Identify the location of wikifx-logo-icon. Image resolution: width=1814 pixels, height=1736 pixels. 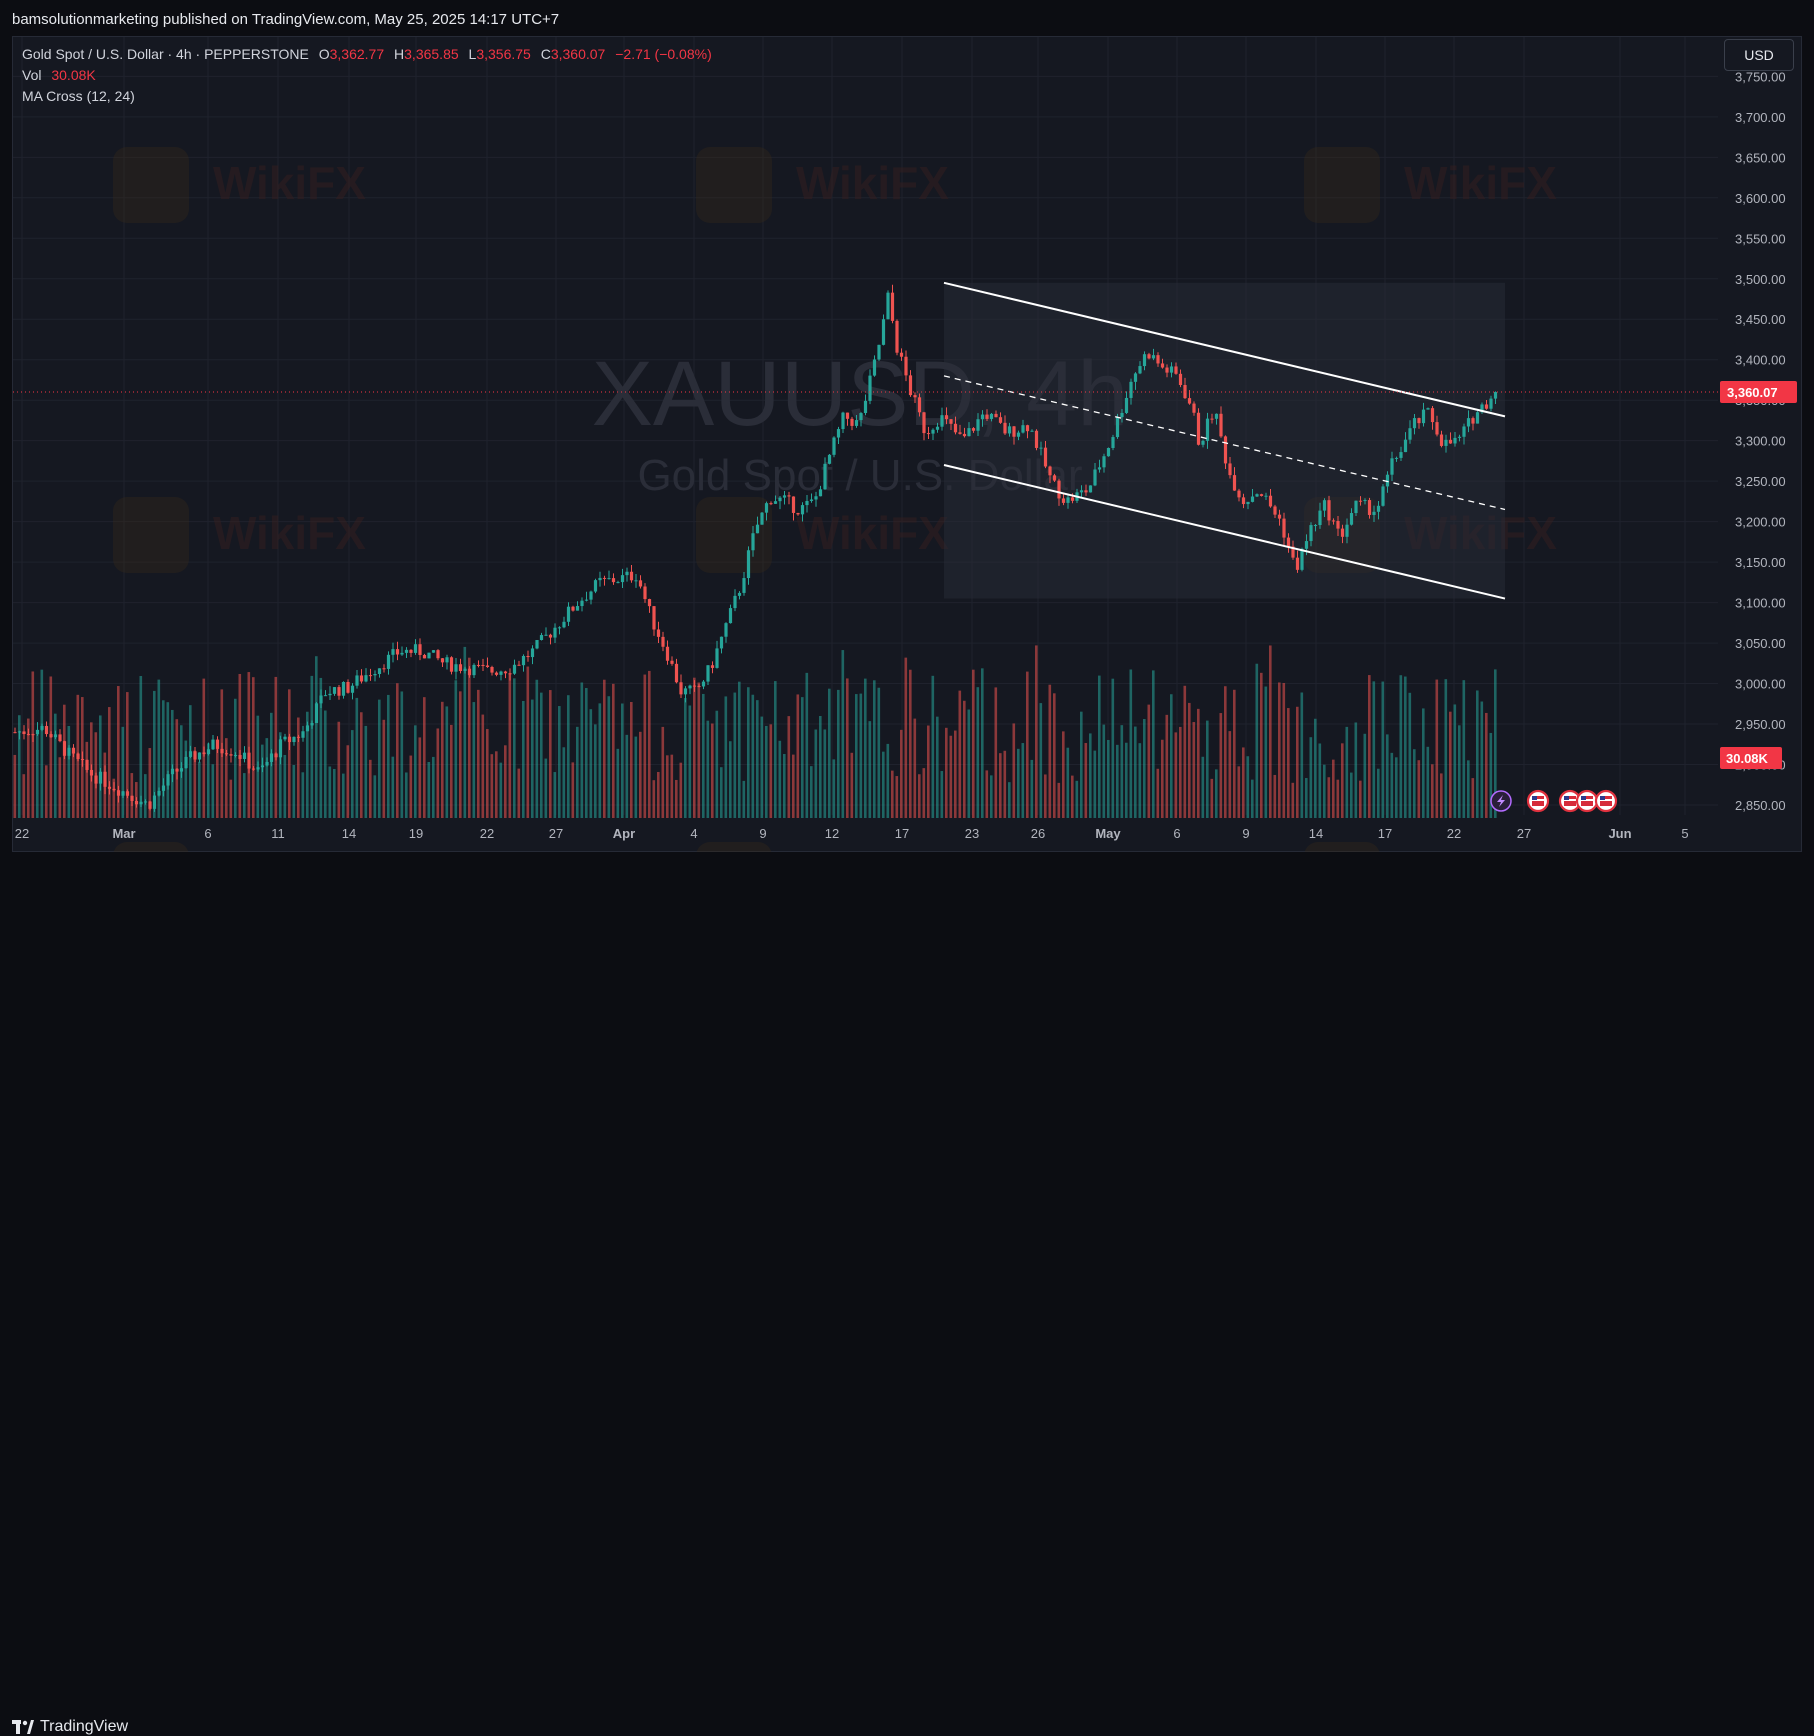
(151, 535).